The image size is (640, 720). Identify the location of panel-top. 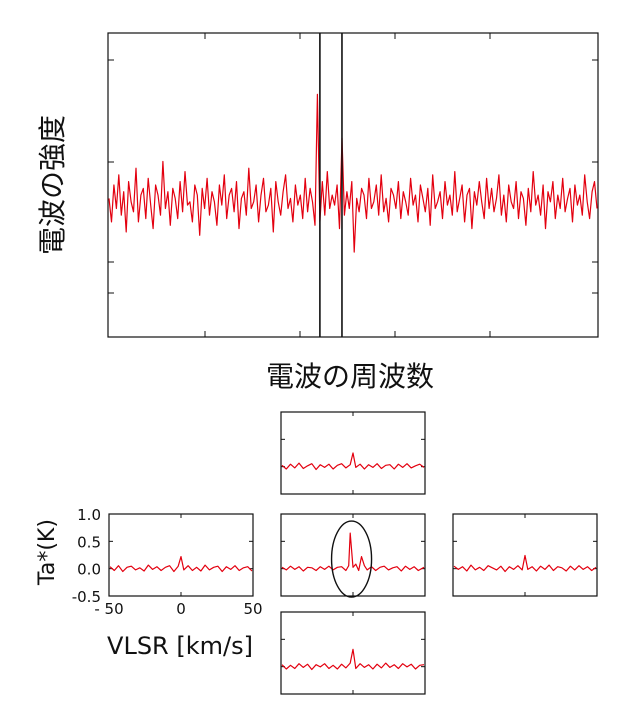
(353, 453).